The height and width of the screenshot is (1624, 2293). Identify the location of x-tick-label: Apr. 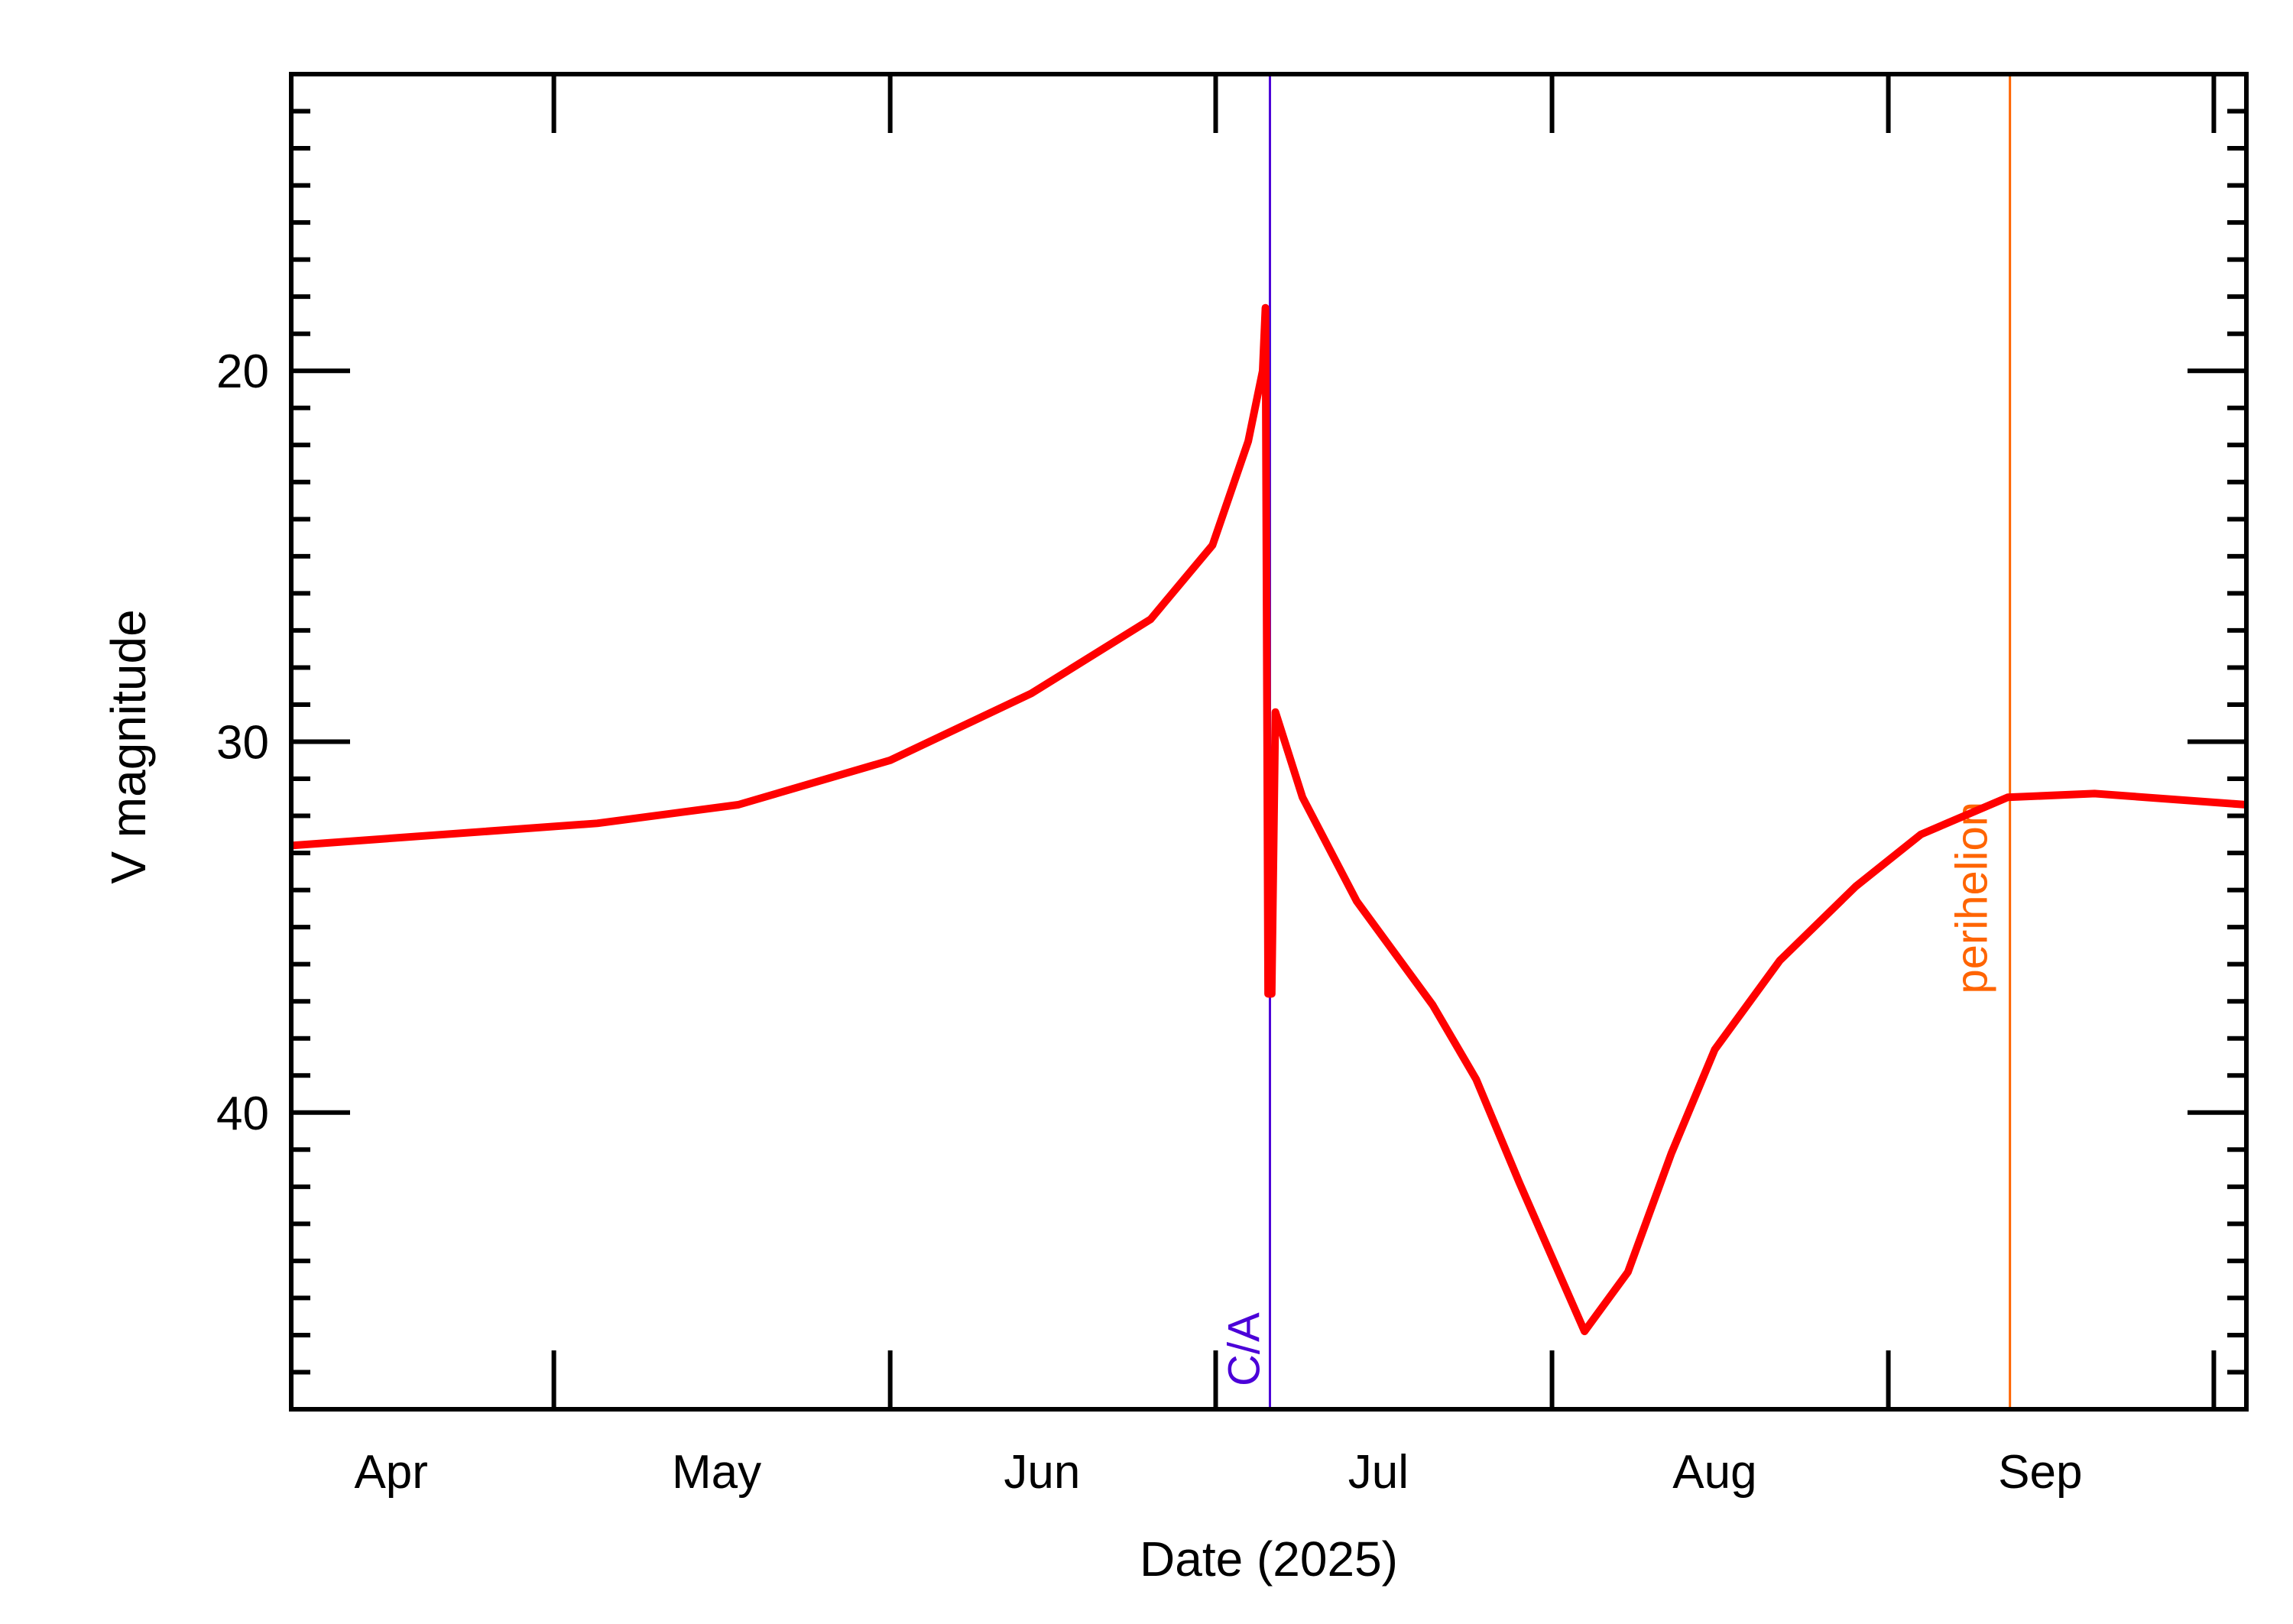
(390, 1472).